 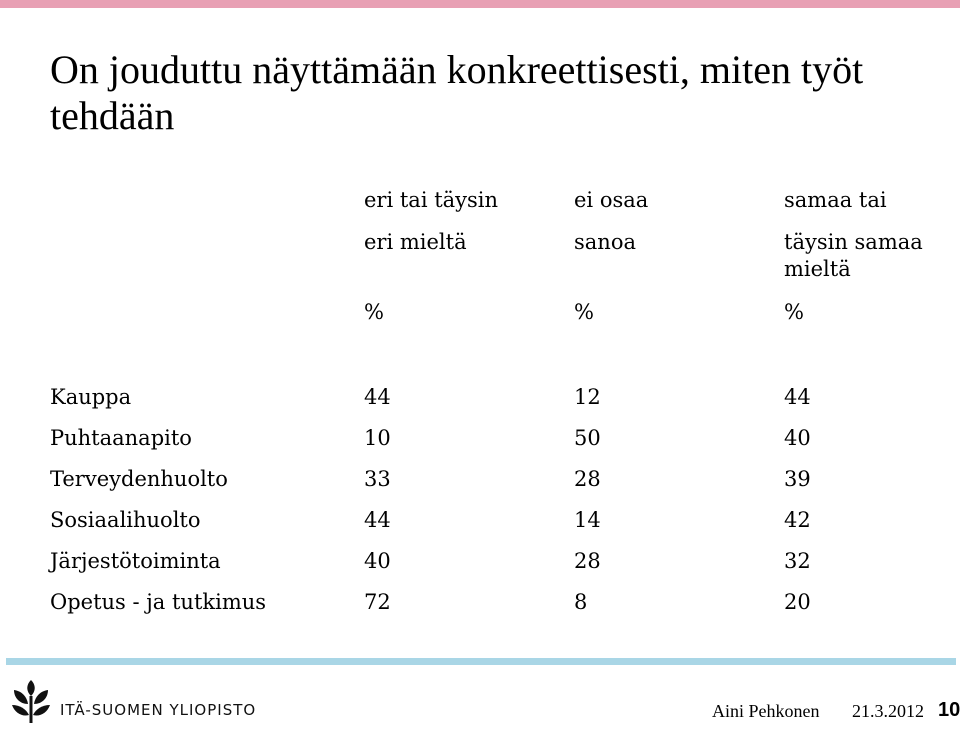 What do you see at coordinates (481, 661) in the screenshot?
I see `bottom-accent-bar` at bounding box center [481, 661].